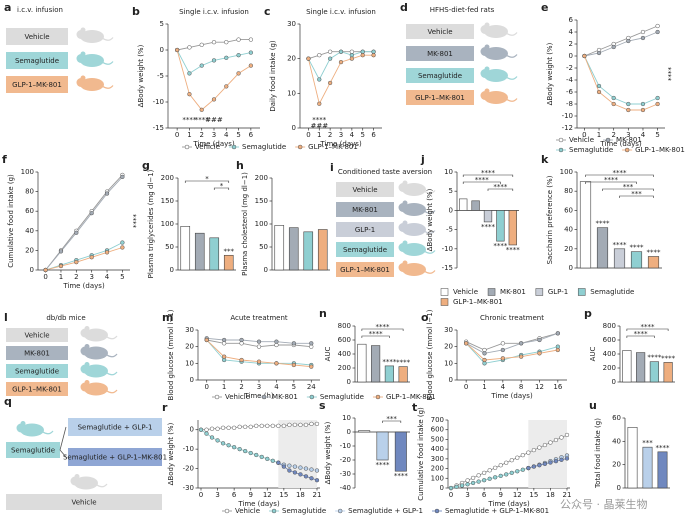  What do you see at coordinates (567, 495) in the screenshot?
I see `x-tick-label: 21` at bounding box center [567, 495].